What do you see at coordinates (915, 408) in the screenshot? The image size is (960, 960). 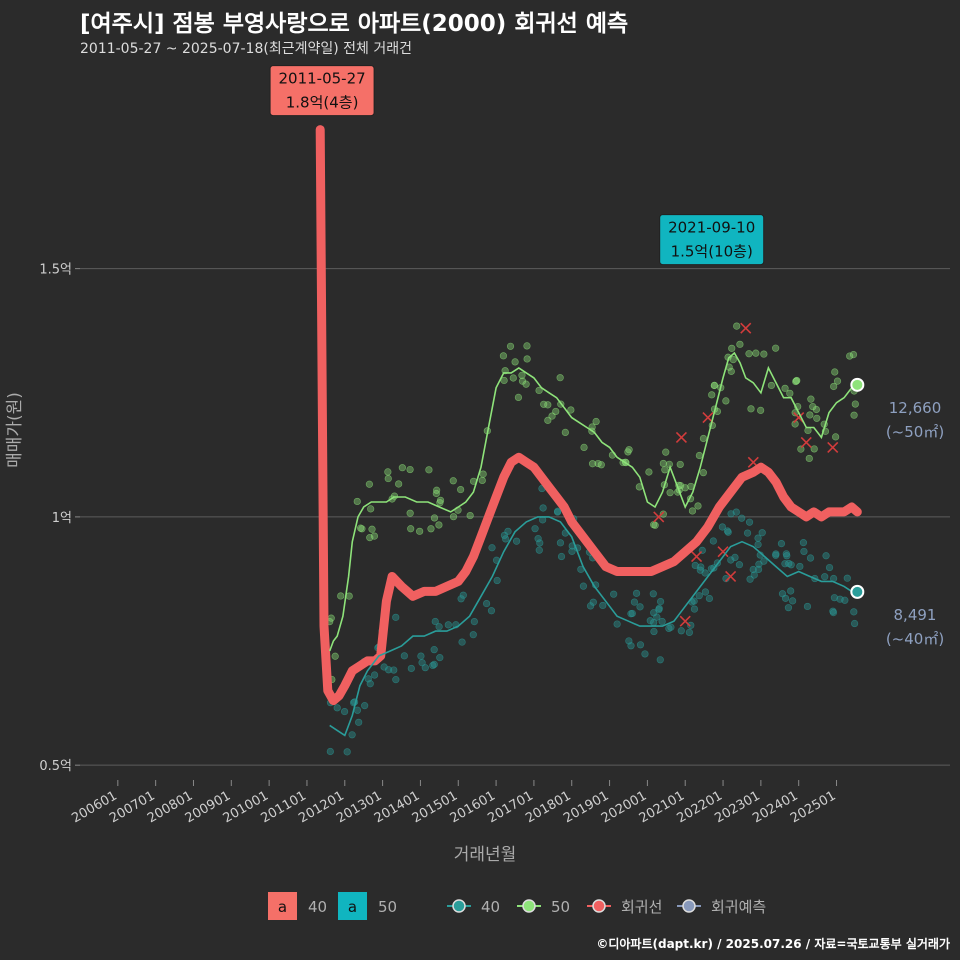 I see `end-label-value: 12,660` at bounding box center [915, 408].